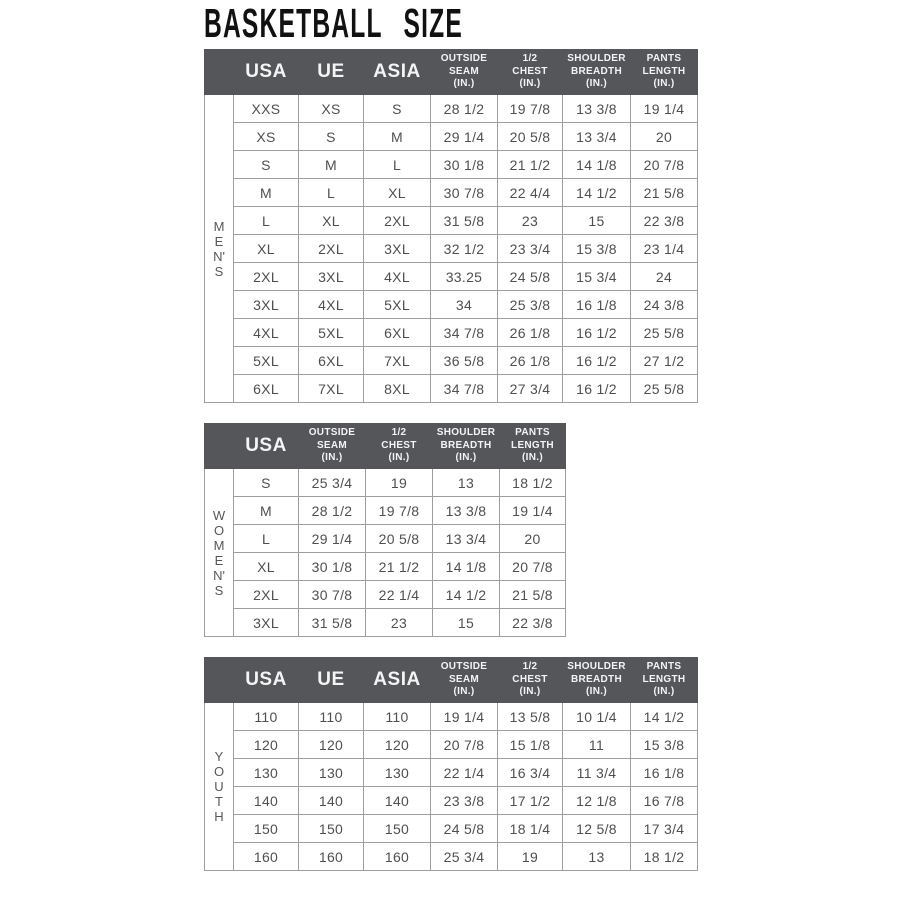  I want to click on size-cell: 13, so click(596, 856).